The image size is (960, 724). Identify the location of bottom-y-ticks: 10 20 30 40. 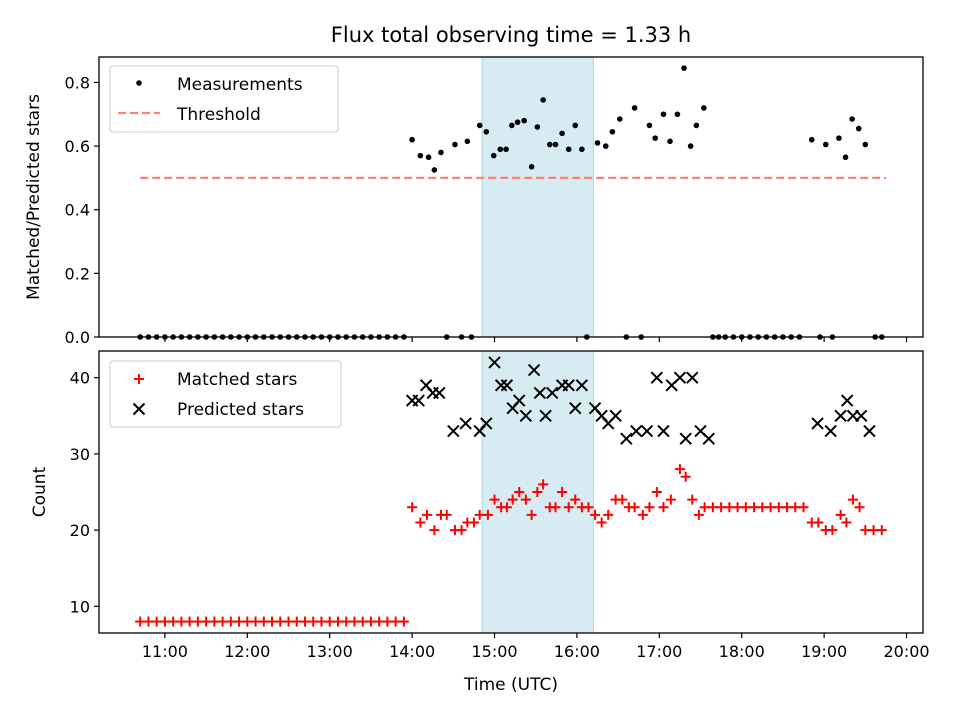
(84, 492).